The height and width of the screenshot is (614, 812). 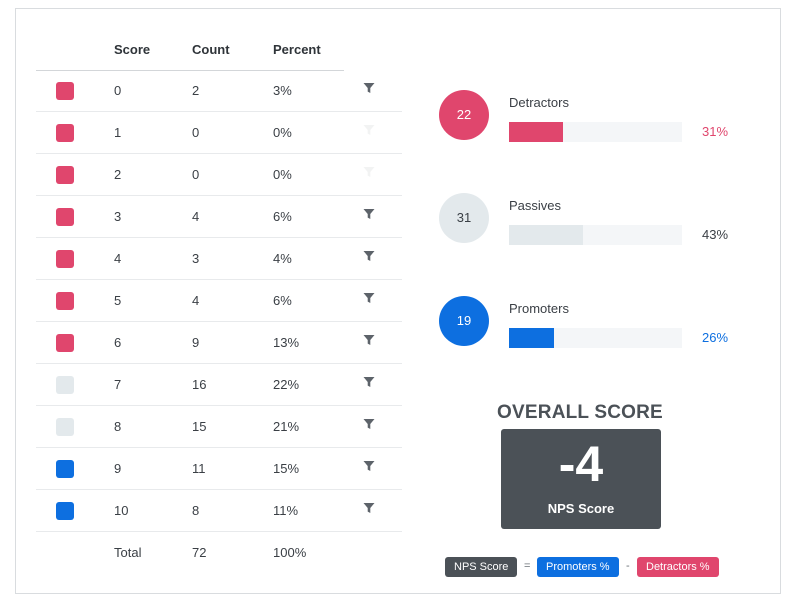 What do you see at coordinates (628, 566) in the screenshot?
I see `formula-minus: -` at bounding box center [628, 566].